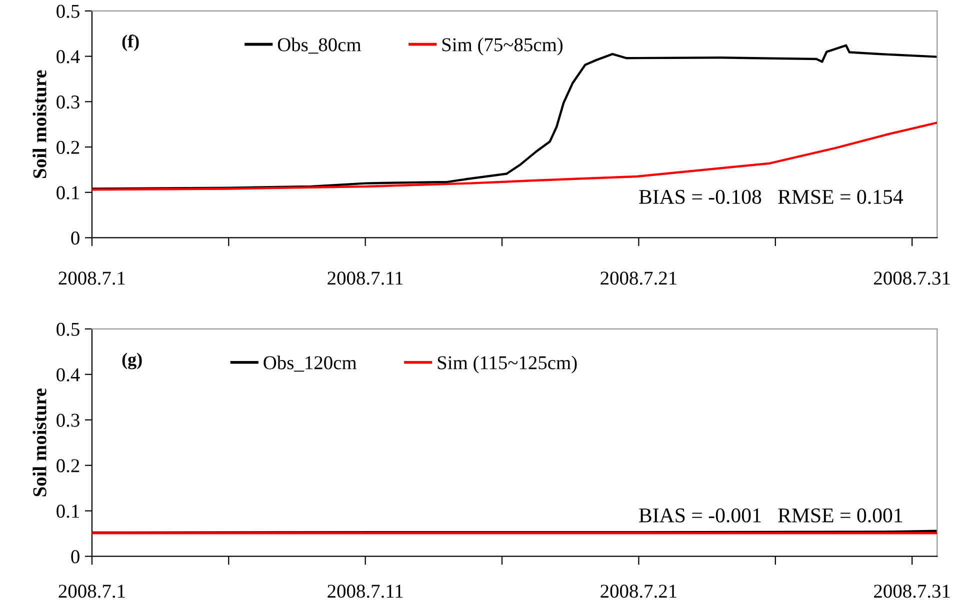  I want to click on annotation: (g), so click(132, 361).